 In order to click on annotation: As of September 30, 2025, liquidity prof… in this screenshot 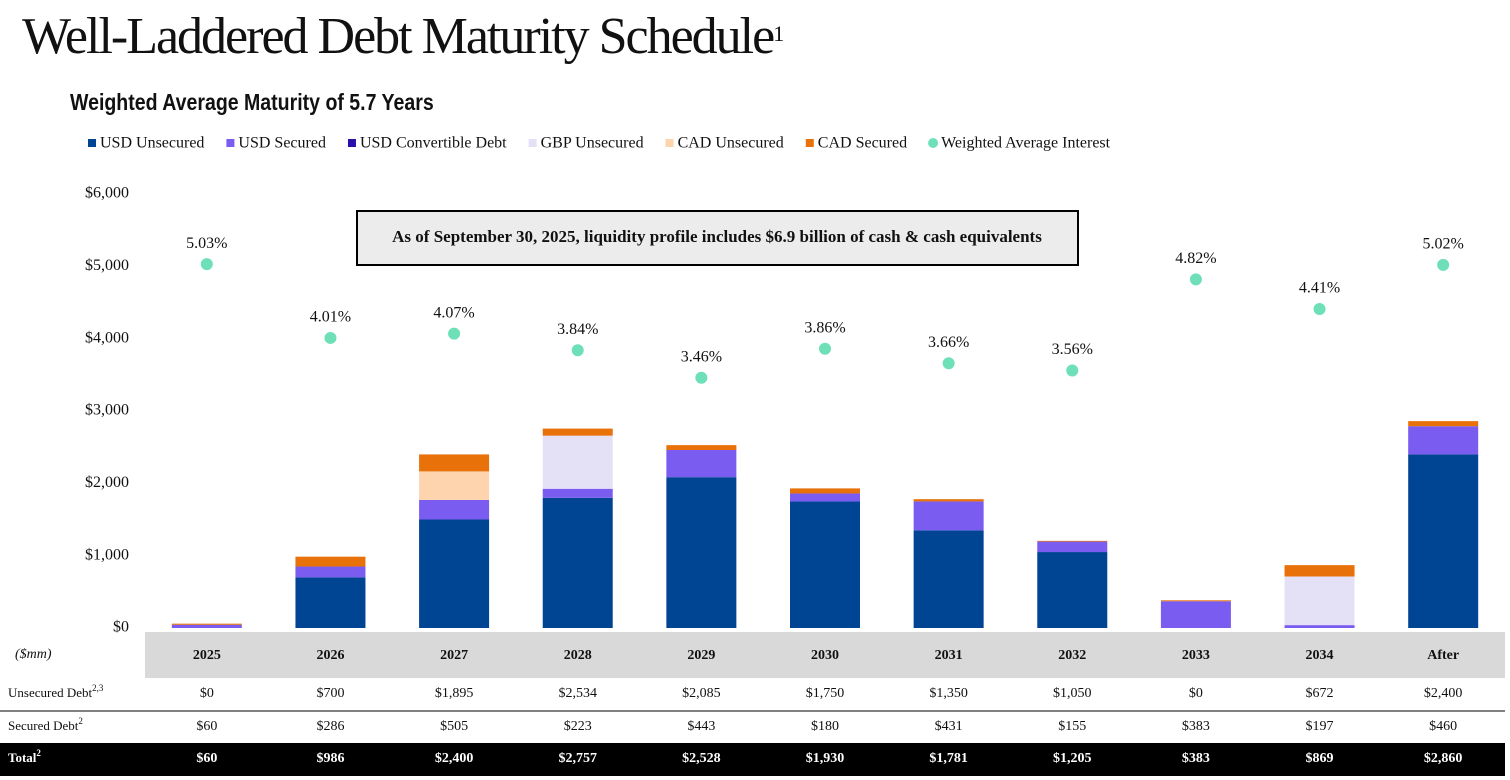, I will do `click(717, 236)`.